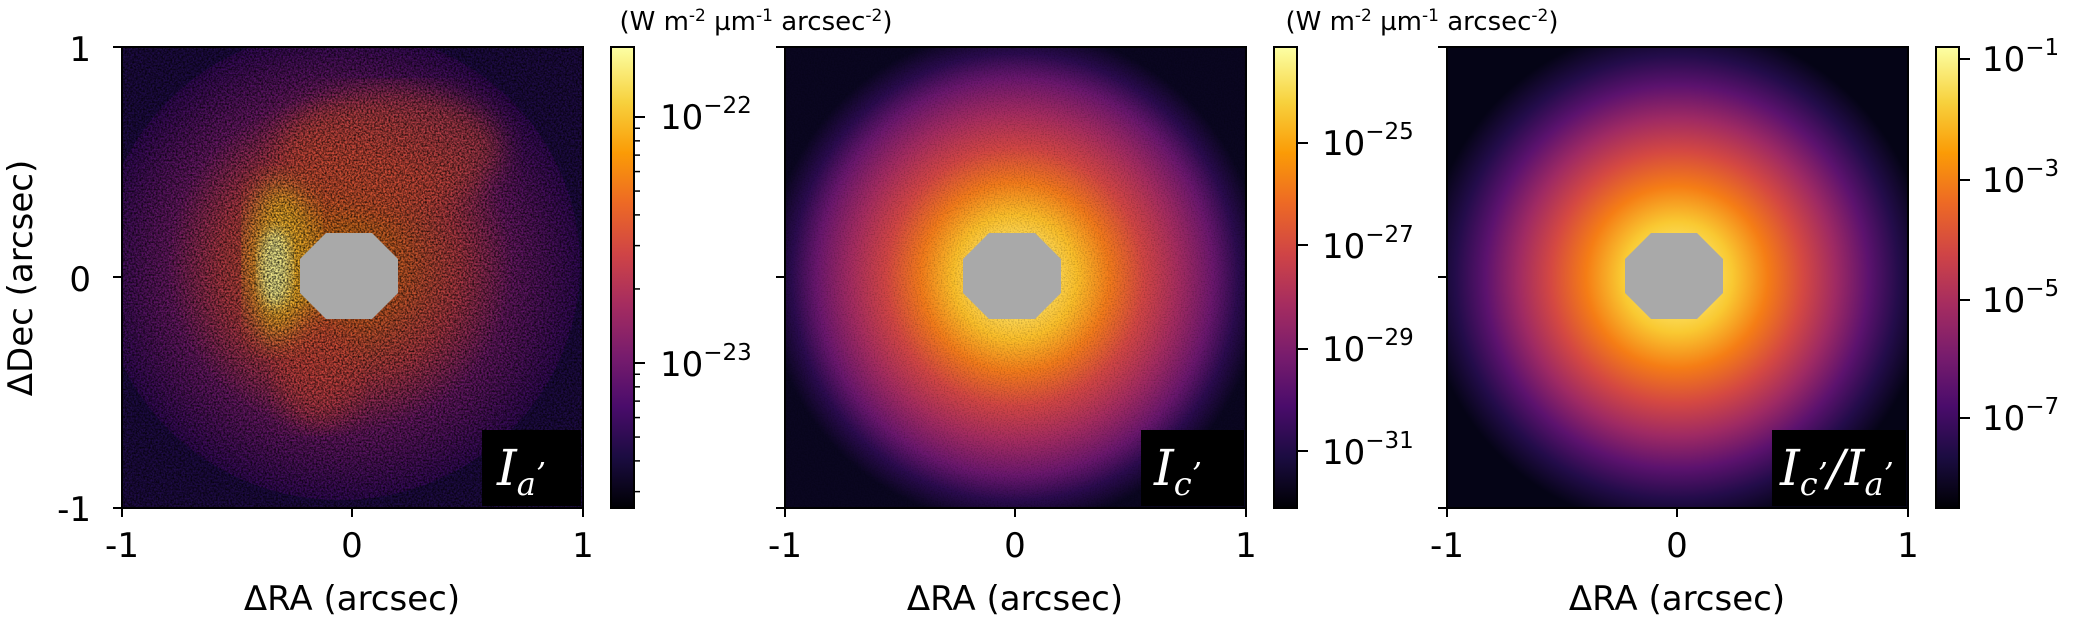 This screenshot has height=622, width=2074. What do you see at coordinates (521, 471) in the screenshot?
I see `panel-label-1: Ia’` at bounding box center [521, 471].